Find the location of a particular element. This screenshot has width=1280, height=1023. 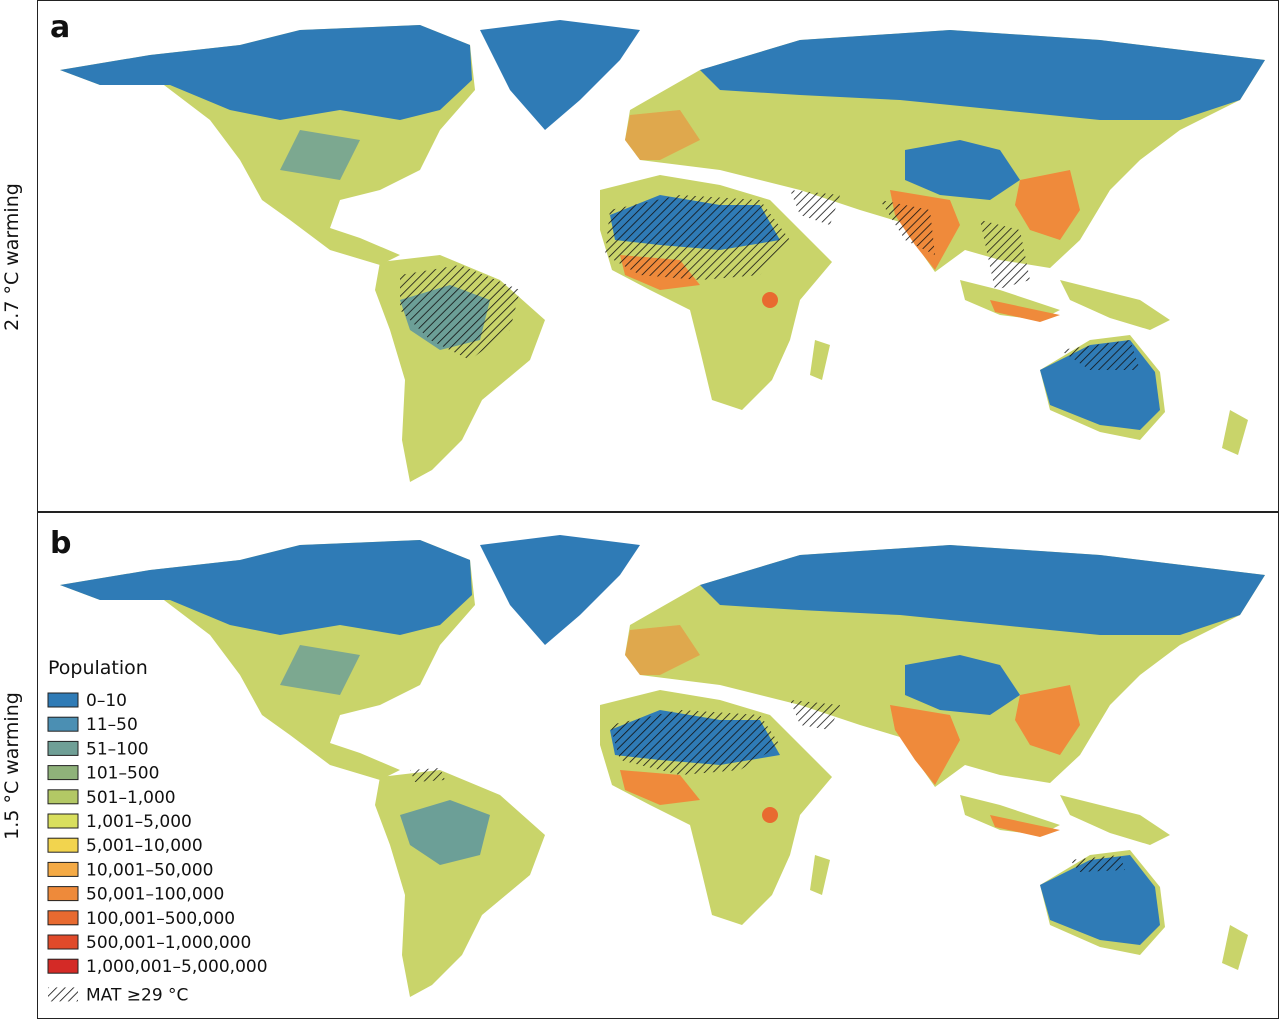

legend-label: 500,001–1,000,000 is located at coordinates (168, 943).